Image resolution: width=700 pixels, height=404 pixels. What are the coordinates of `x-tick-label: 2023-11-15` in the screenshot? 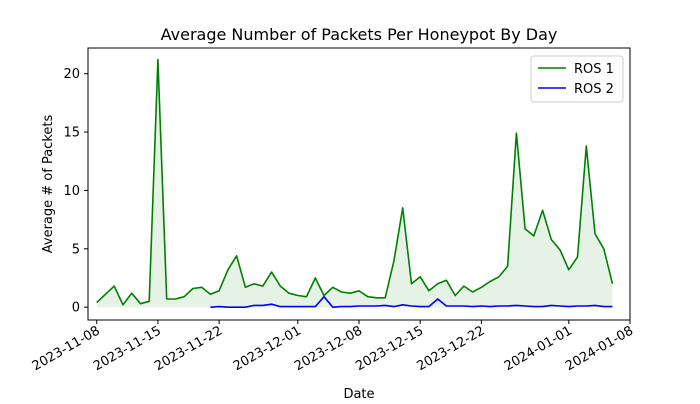 It's located at (127, 348).